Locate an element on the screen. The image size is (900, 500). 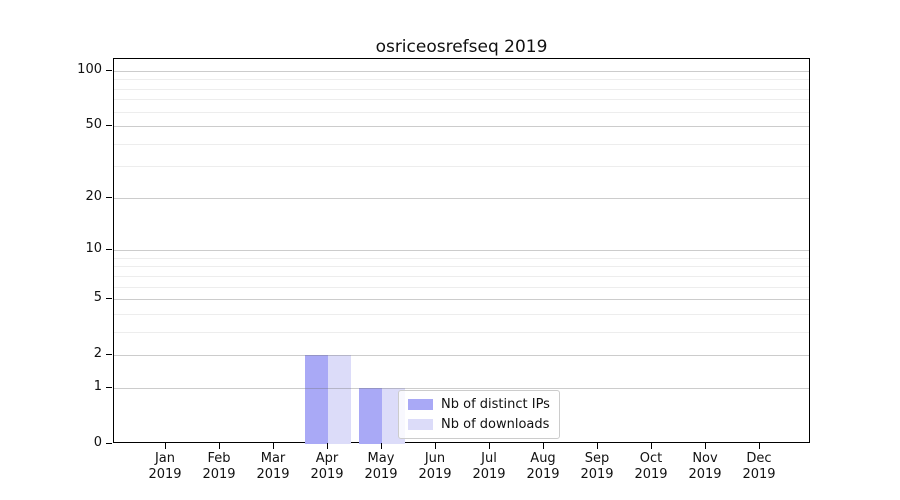
x-tick-label-line: Jun is located at coordinates (435, 458).